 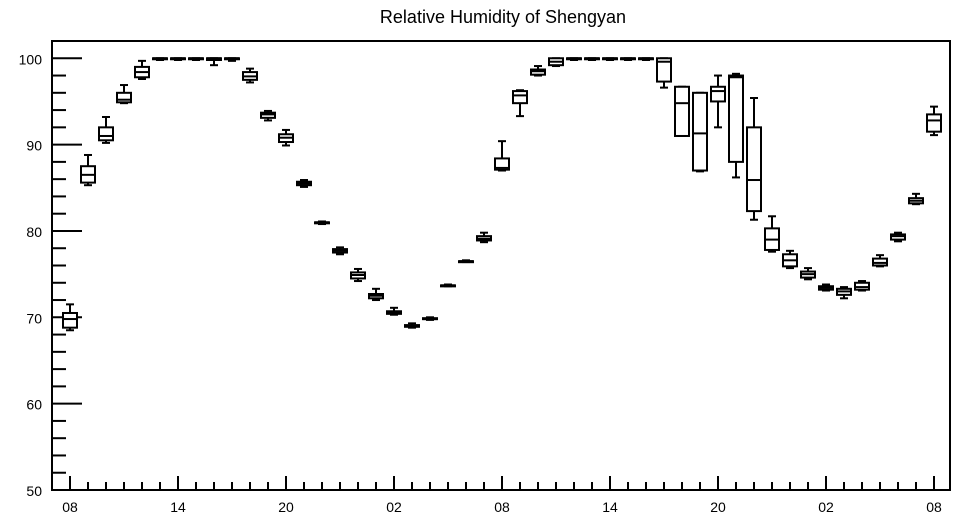 I want to click on y-tick-label: 80, so click(x=34, y=232).